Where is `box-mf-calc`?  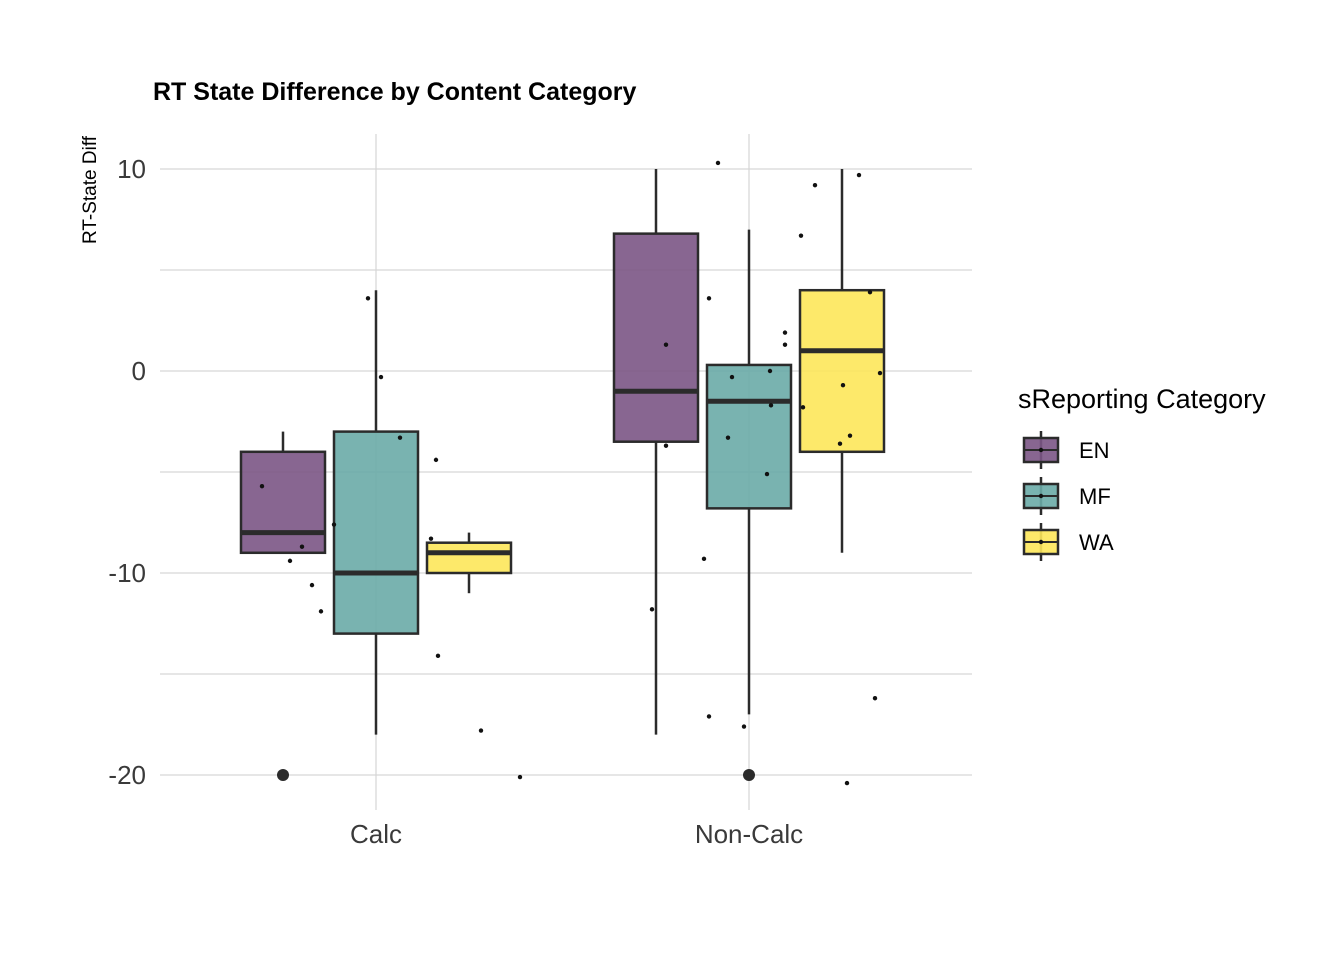 box-mf-calc is located at coordinates (376, 512).